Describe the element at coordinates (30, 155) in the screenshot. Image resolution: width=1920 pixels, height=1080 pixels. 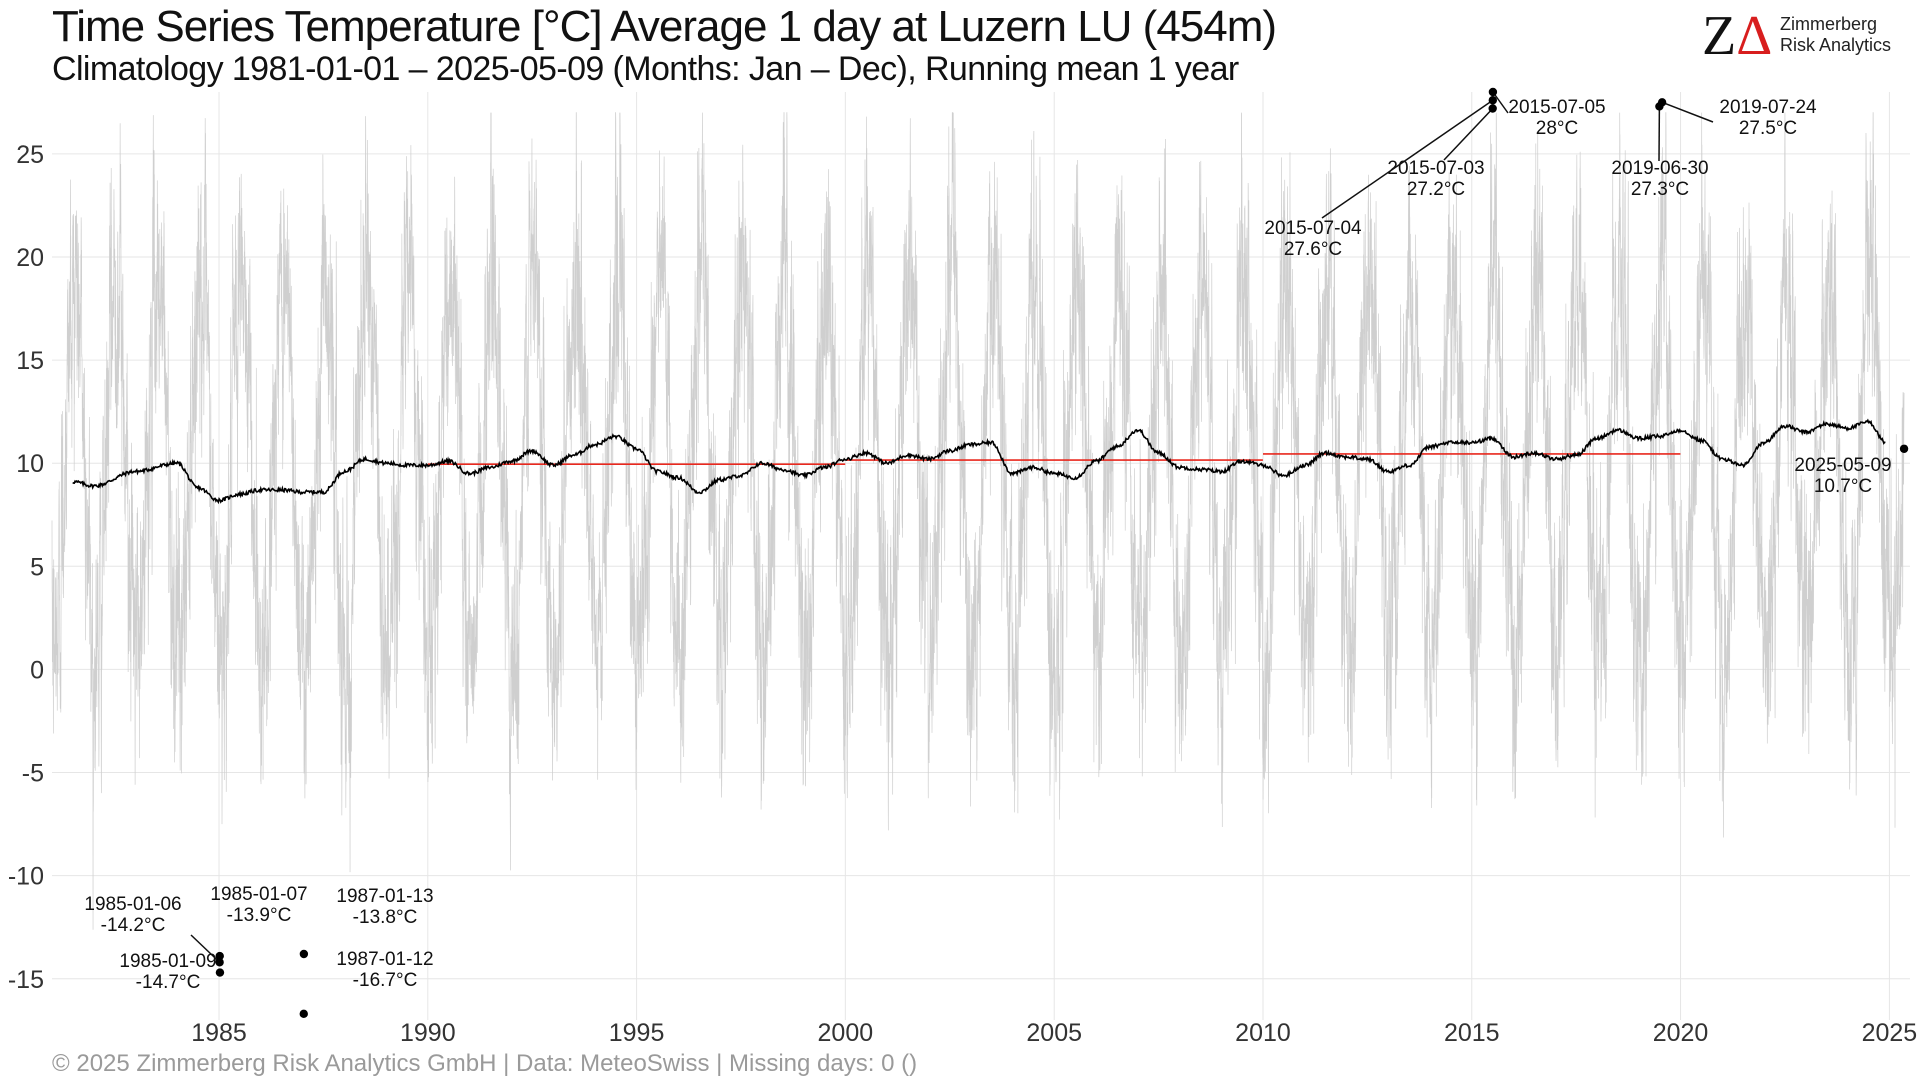
I see `y-tick-label: 25` at that location.